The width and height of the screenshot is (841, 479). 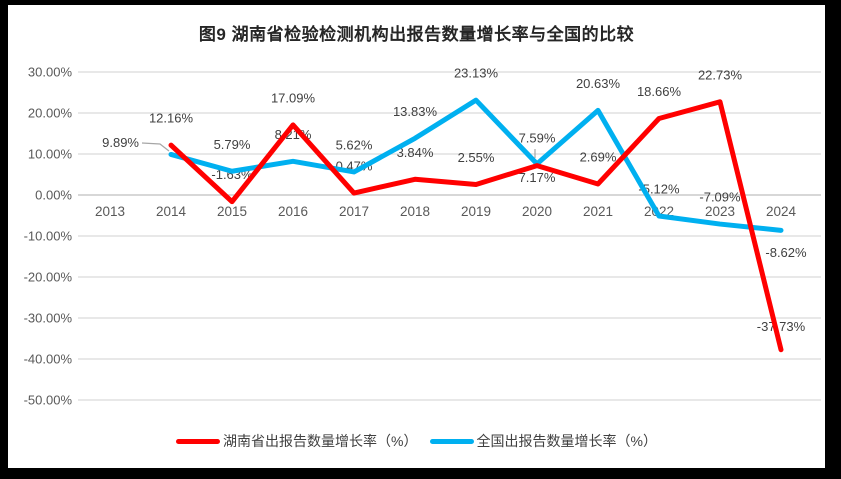 I want to click on data-label-hunan: 12.16%, so click(x=171, y=118).